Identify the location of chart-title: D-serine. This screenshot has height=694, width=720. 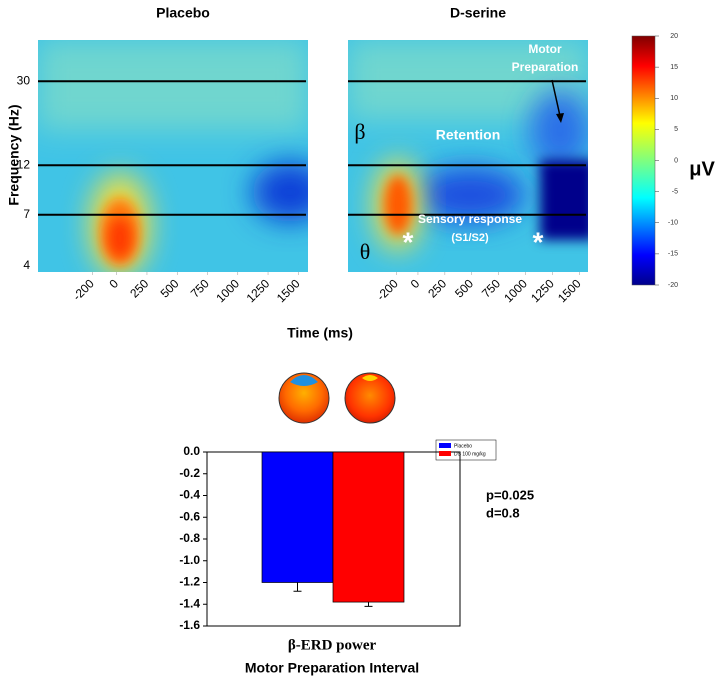
(478, 13).